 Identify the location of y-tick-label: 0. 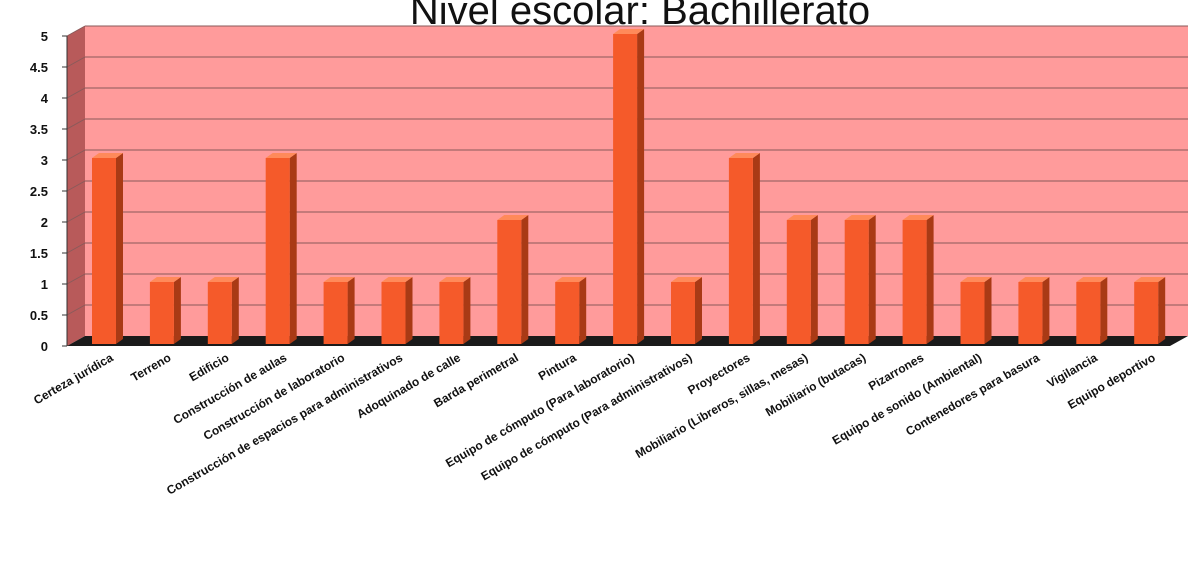
(44, 346).